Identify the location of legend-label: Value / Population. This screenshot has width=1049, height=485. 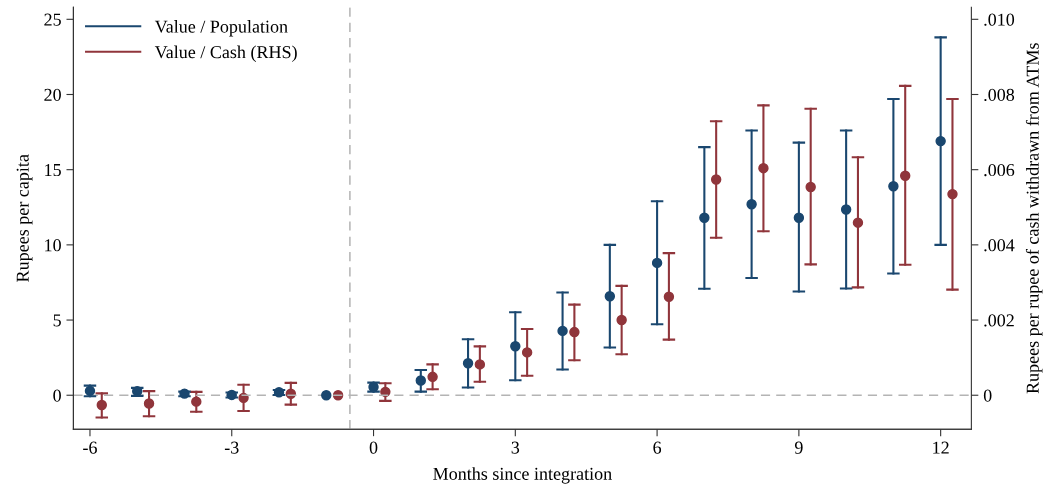
(221, 28).